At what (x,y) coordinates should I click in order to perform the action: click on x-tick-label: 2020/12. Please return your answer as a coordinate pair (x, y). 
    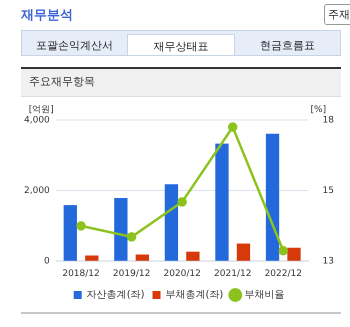
    Looking at the image, I should click on (182, 273).